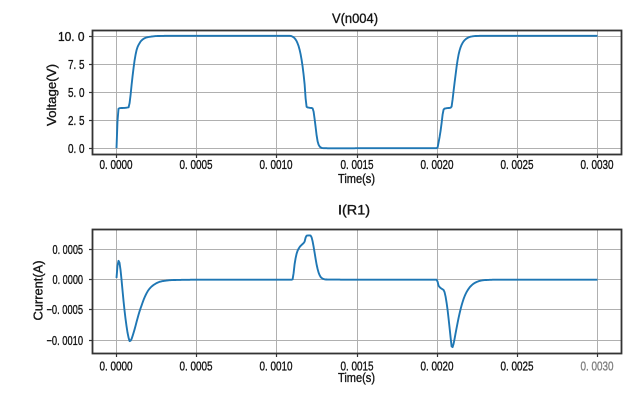  Describe the element at coordinates (76, 64) in the screenshot. I see `svg-text: 7. 5` at that location.